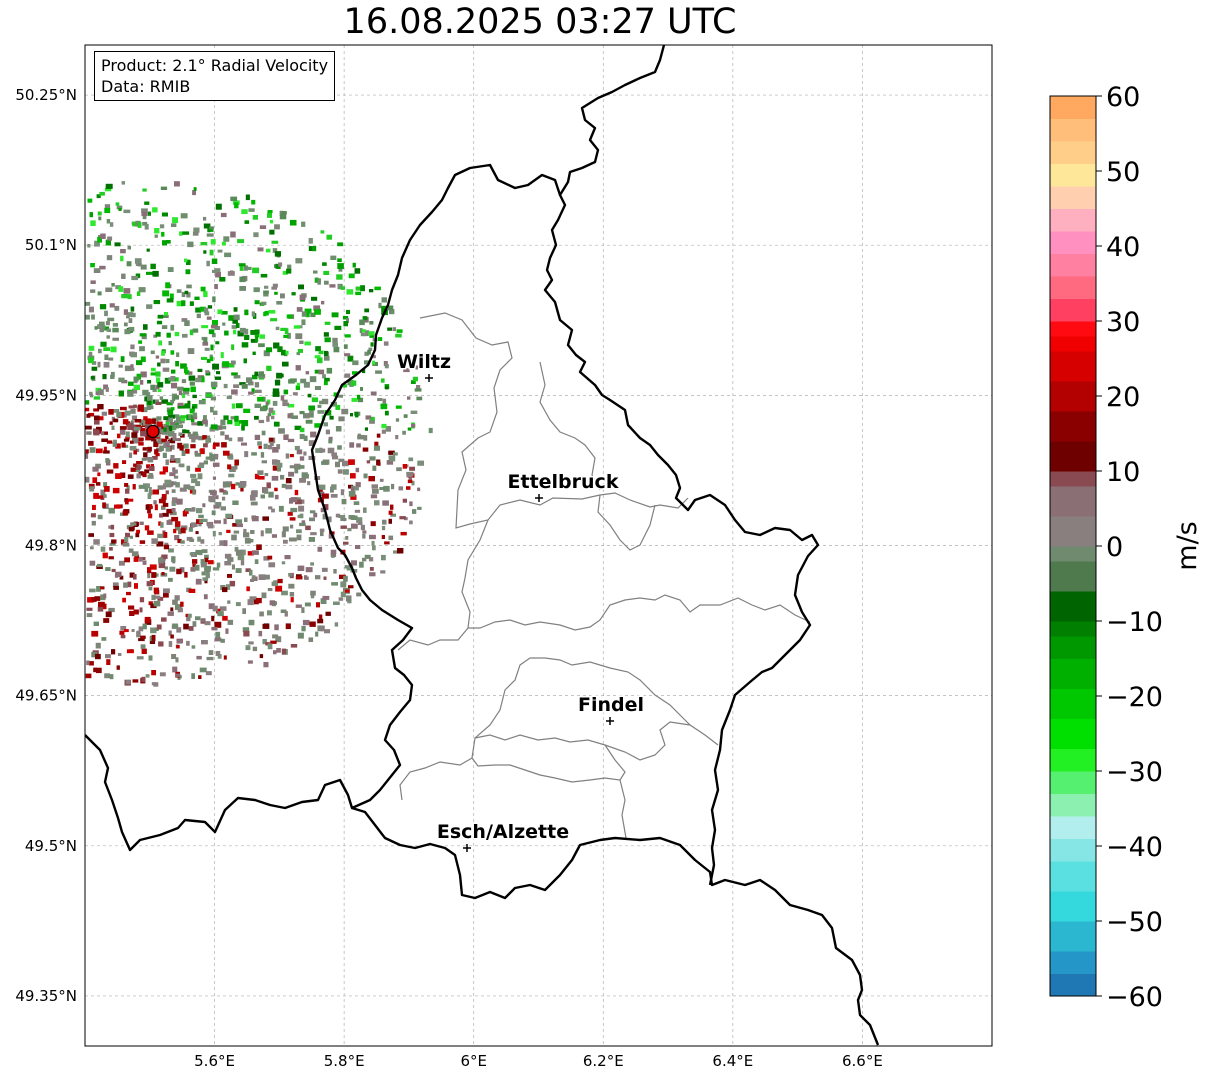 This screenshot has width=1207, height=1081. Describe the element at coordinates (424, 366) in the screenshot. I see `city-wiltz: Wiltz` at that location.